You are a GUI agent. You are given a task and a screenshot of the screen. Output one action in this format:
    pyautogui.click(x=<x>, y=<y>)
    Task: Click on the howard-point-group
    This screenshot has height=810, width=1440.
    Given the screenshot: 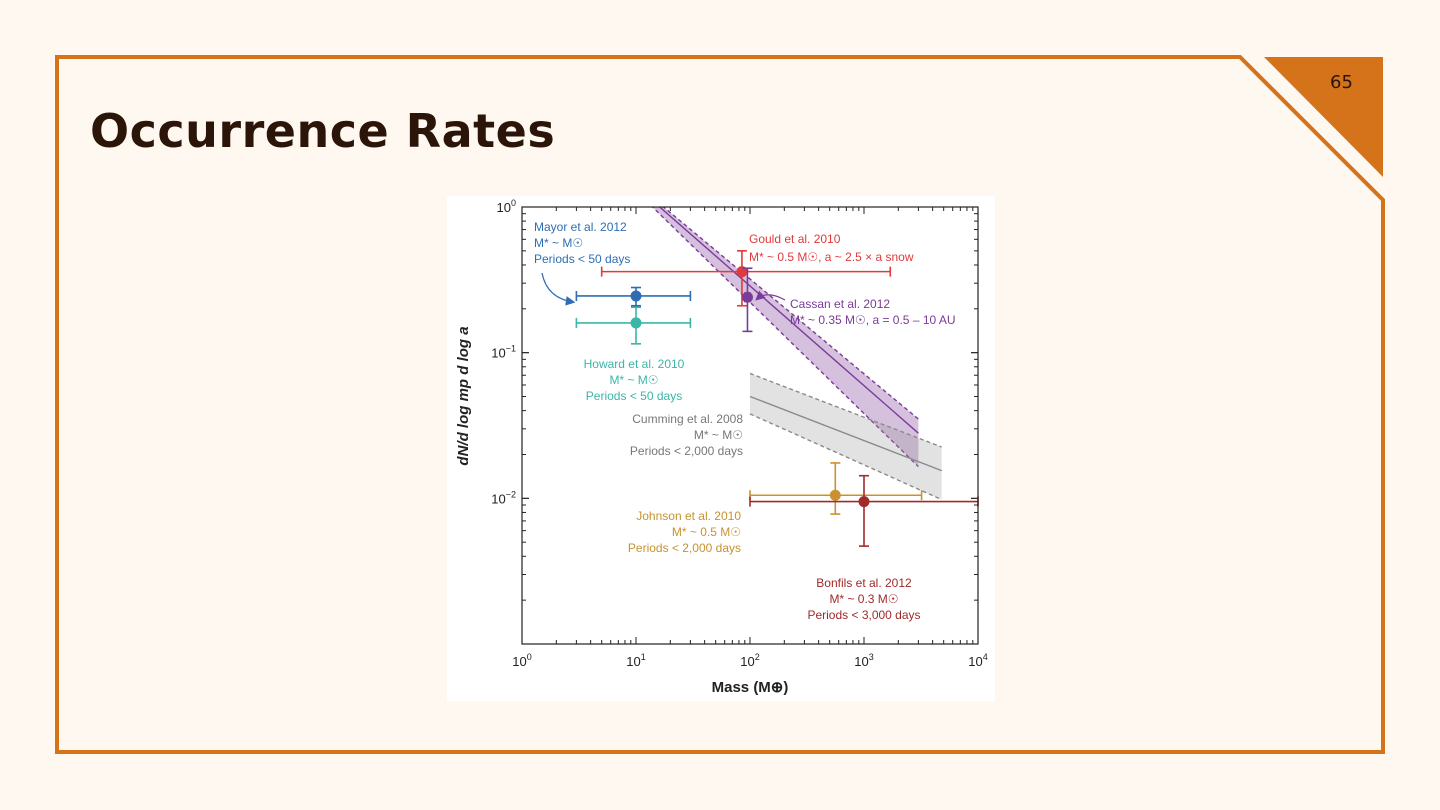 What is the action you would take?
    pyautogui.click(x=633, y=325)
    